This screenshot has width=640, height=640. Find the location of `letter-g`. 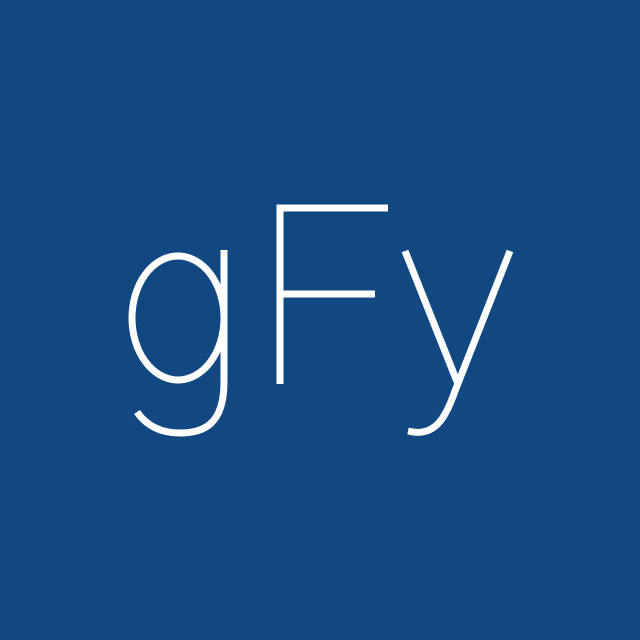

letter-g is located at coordinates (178, 343).